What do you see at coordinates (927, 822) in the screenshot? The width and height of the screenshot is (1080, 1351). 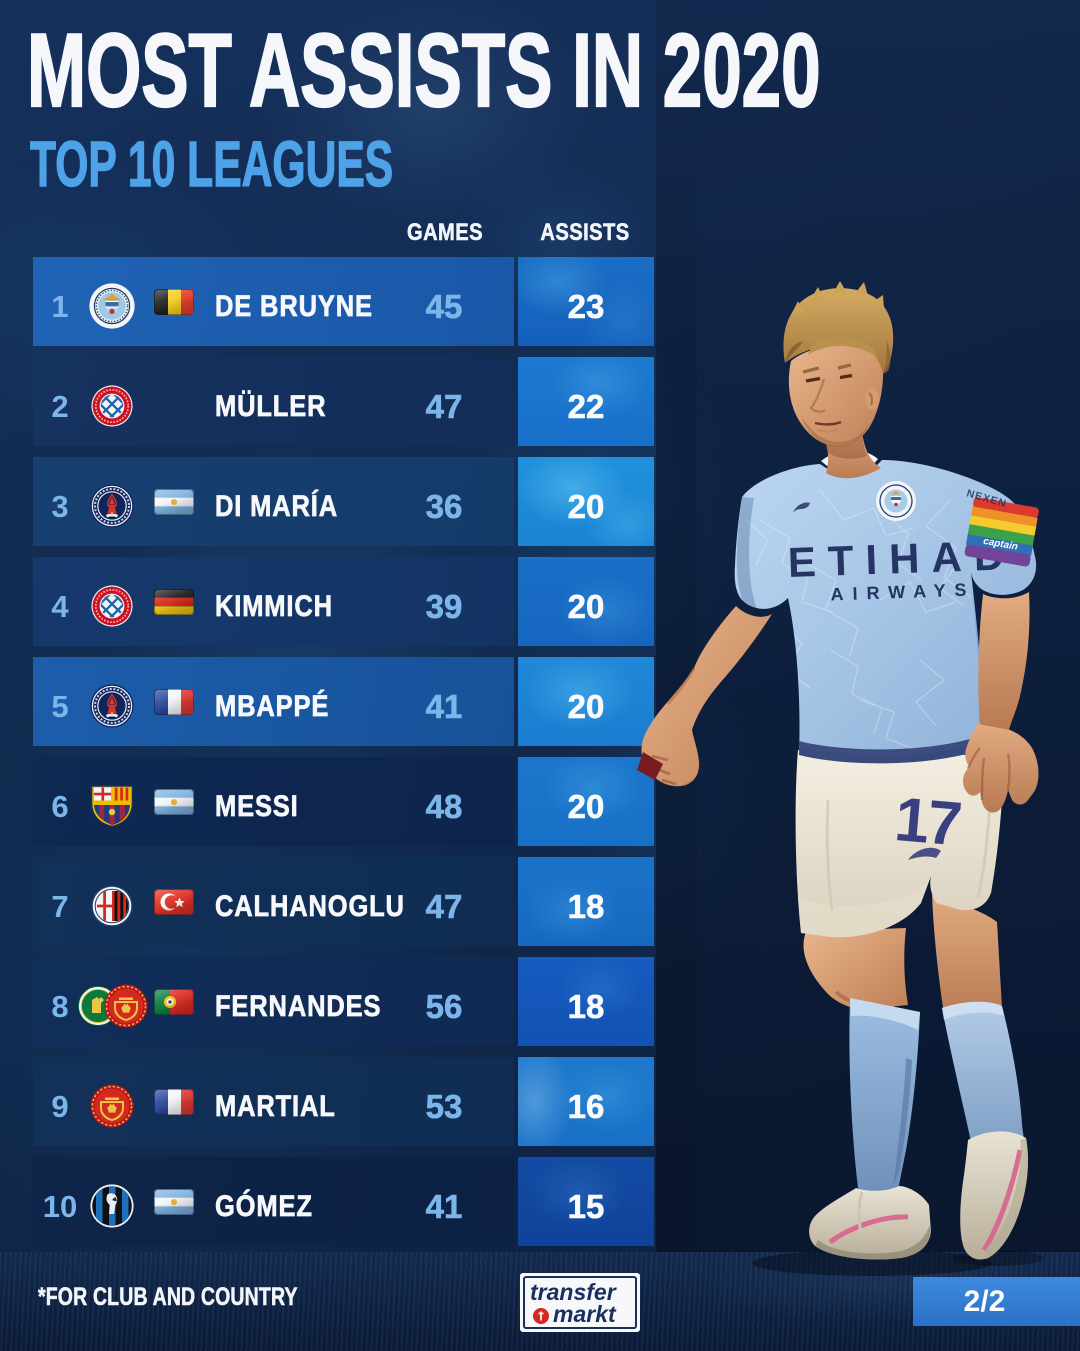 I see `svg-text: 17` at bounding box center [927, 822].